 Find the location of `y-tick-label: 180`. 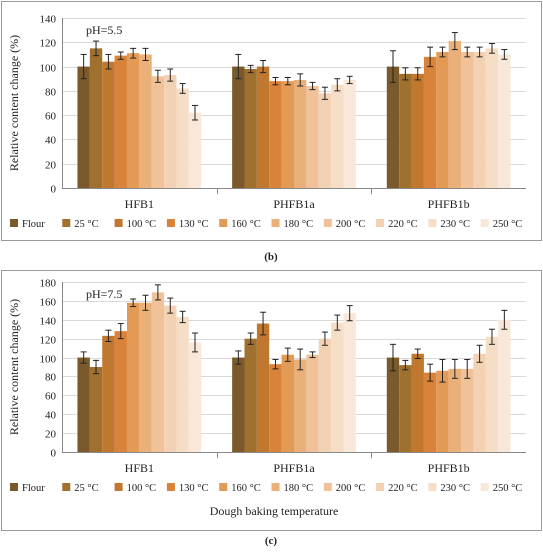

y-tick-label: 180 is located at coordinates (48, 284).